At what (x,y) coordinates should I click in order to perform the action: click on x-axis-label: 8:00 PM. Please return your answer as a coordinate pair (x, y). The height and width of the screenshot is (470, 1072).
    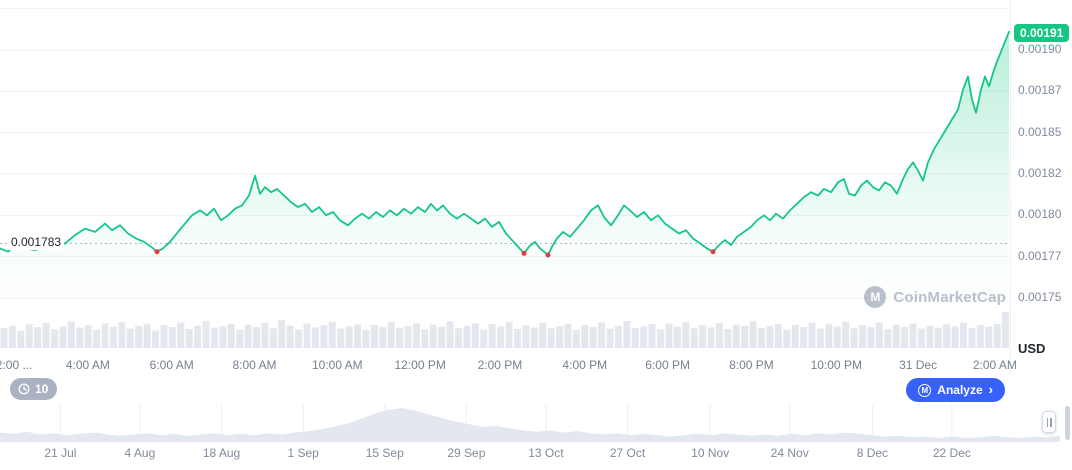
    Looking at the image, I should click on (751, 365).